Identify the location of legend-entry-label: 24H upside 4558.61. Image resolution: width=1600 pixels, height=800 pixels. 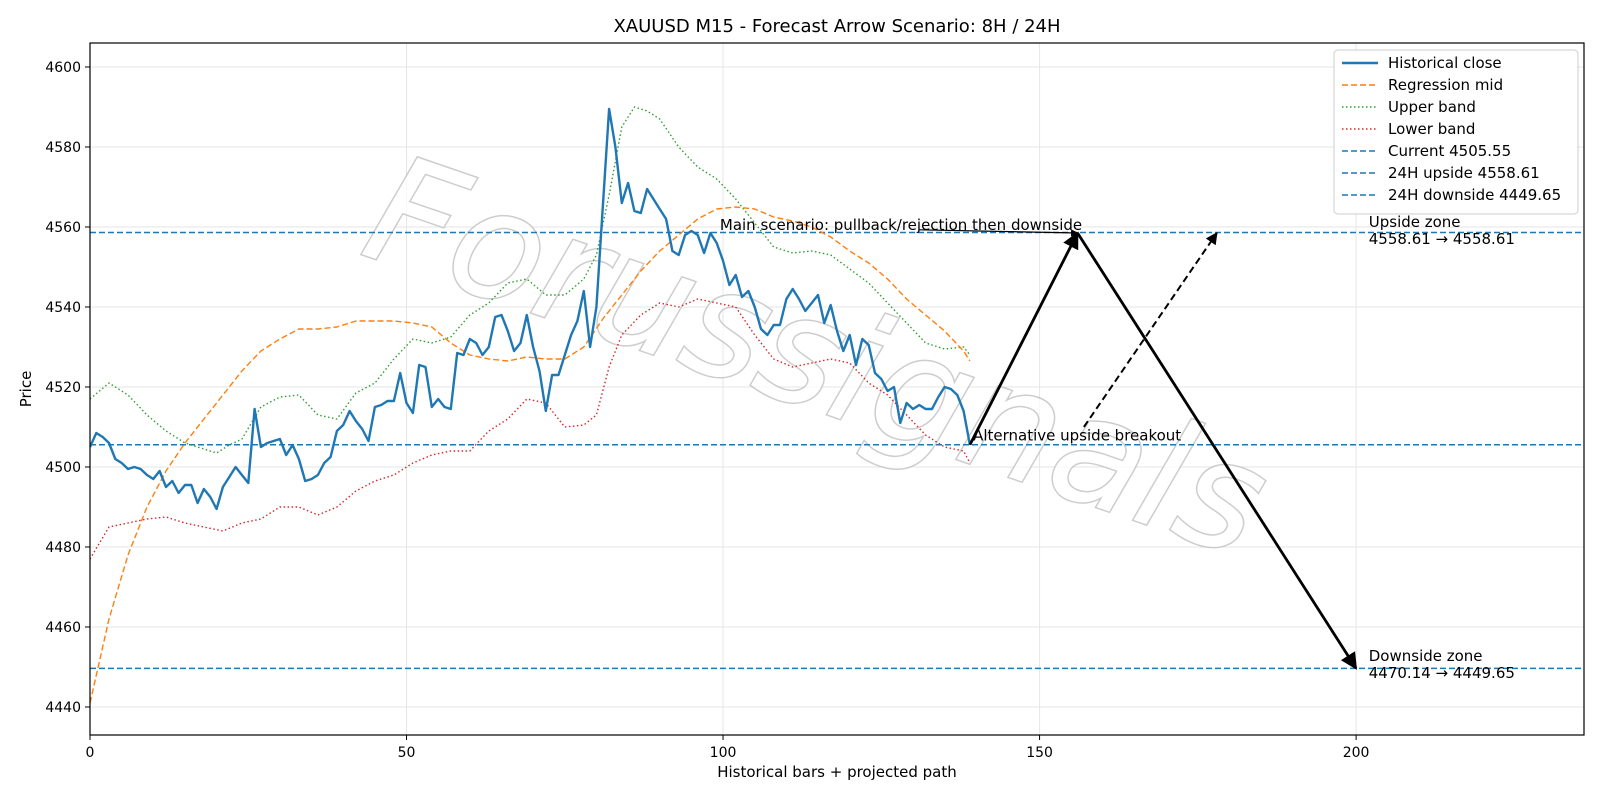
(1464, 173).